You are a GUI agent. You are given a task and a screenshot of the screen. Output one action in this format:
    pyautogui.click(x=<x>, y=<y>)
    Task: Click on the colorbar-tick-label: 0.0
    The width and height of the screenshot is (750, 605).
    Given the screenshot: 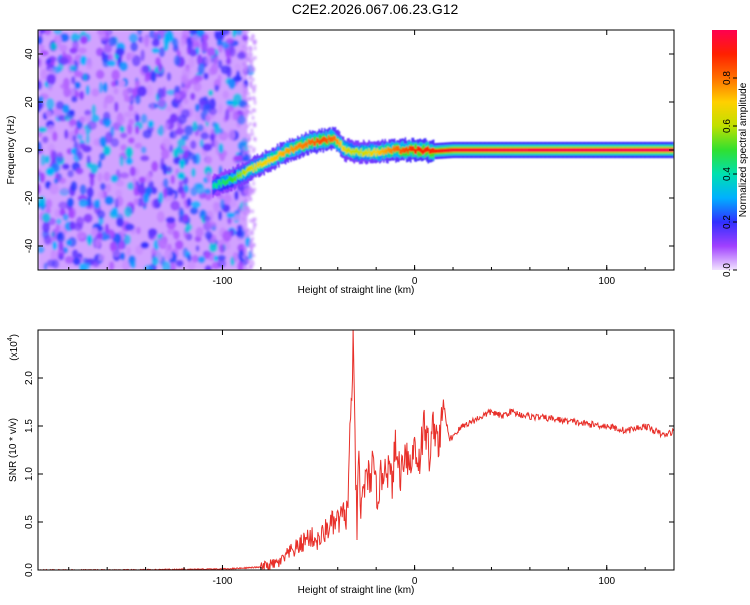 What is the action you would take?
    pyautogui.click(x=727, y=270)
    